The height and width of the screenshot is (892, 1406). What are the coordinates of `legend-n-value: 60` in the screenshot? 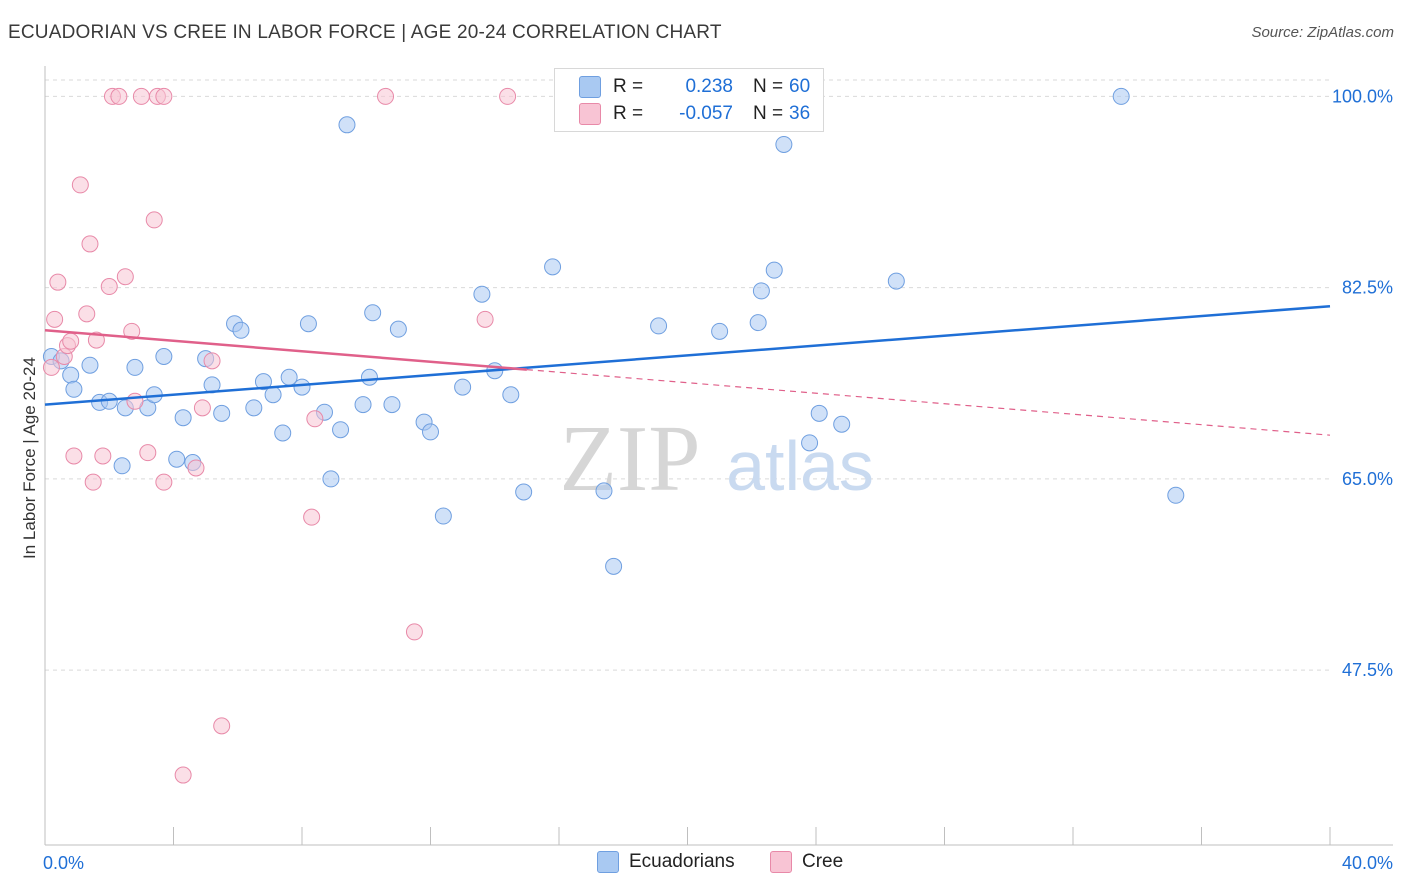 It's located at (800, 86).